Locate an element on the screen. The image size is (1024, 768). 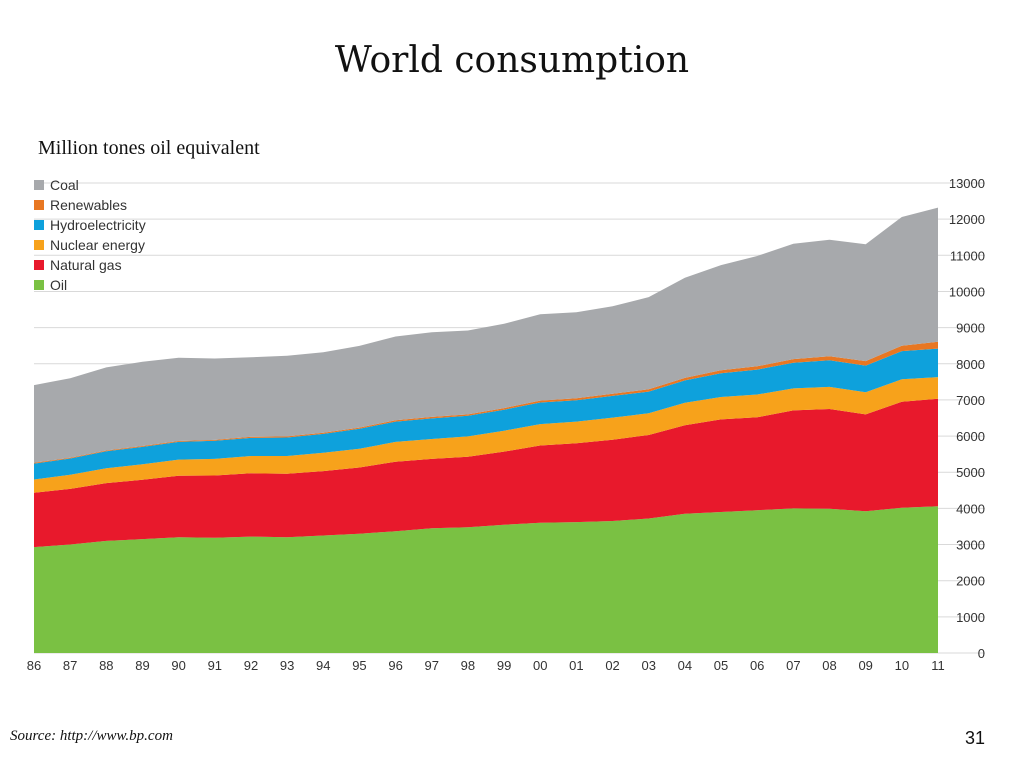
source-note: Source: http://www.bp.com is located at coordinates (91, 736).